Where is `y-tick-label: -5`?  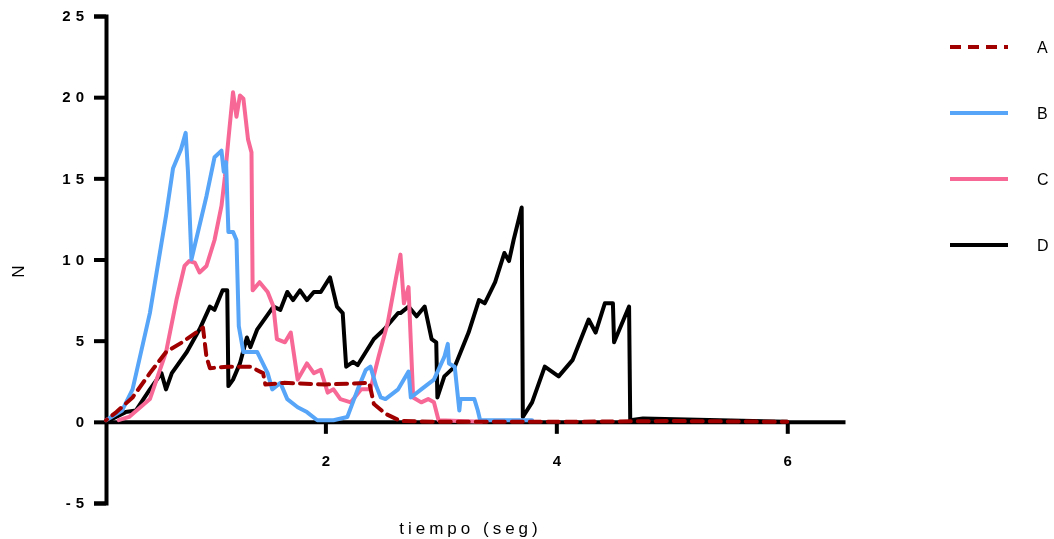 y-tick-label: -5 is located at coordinates (77, 503).